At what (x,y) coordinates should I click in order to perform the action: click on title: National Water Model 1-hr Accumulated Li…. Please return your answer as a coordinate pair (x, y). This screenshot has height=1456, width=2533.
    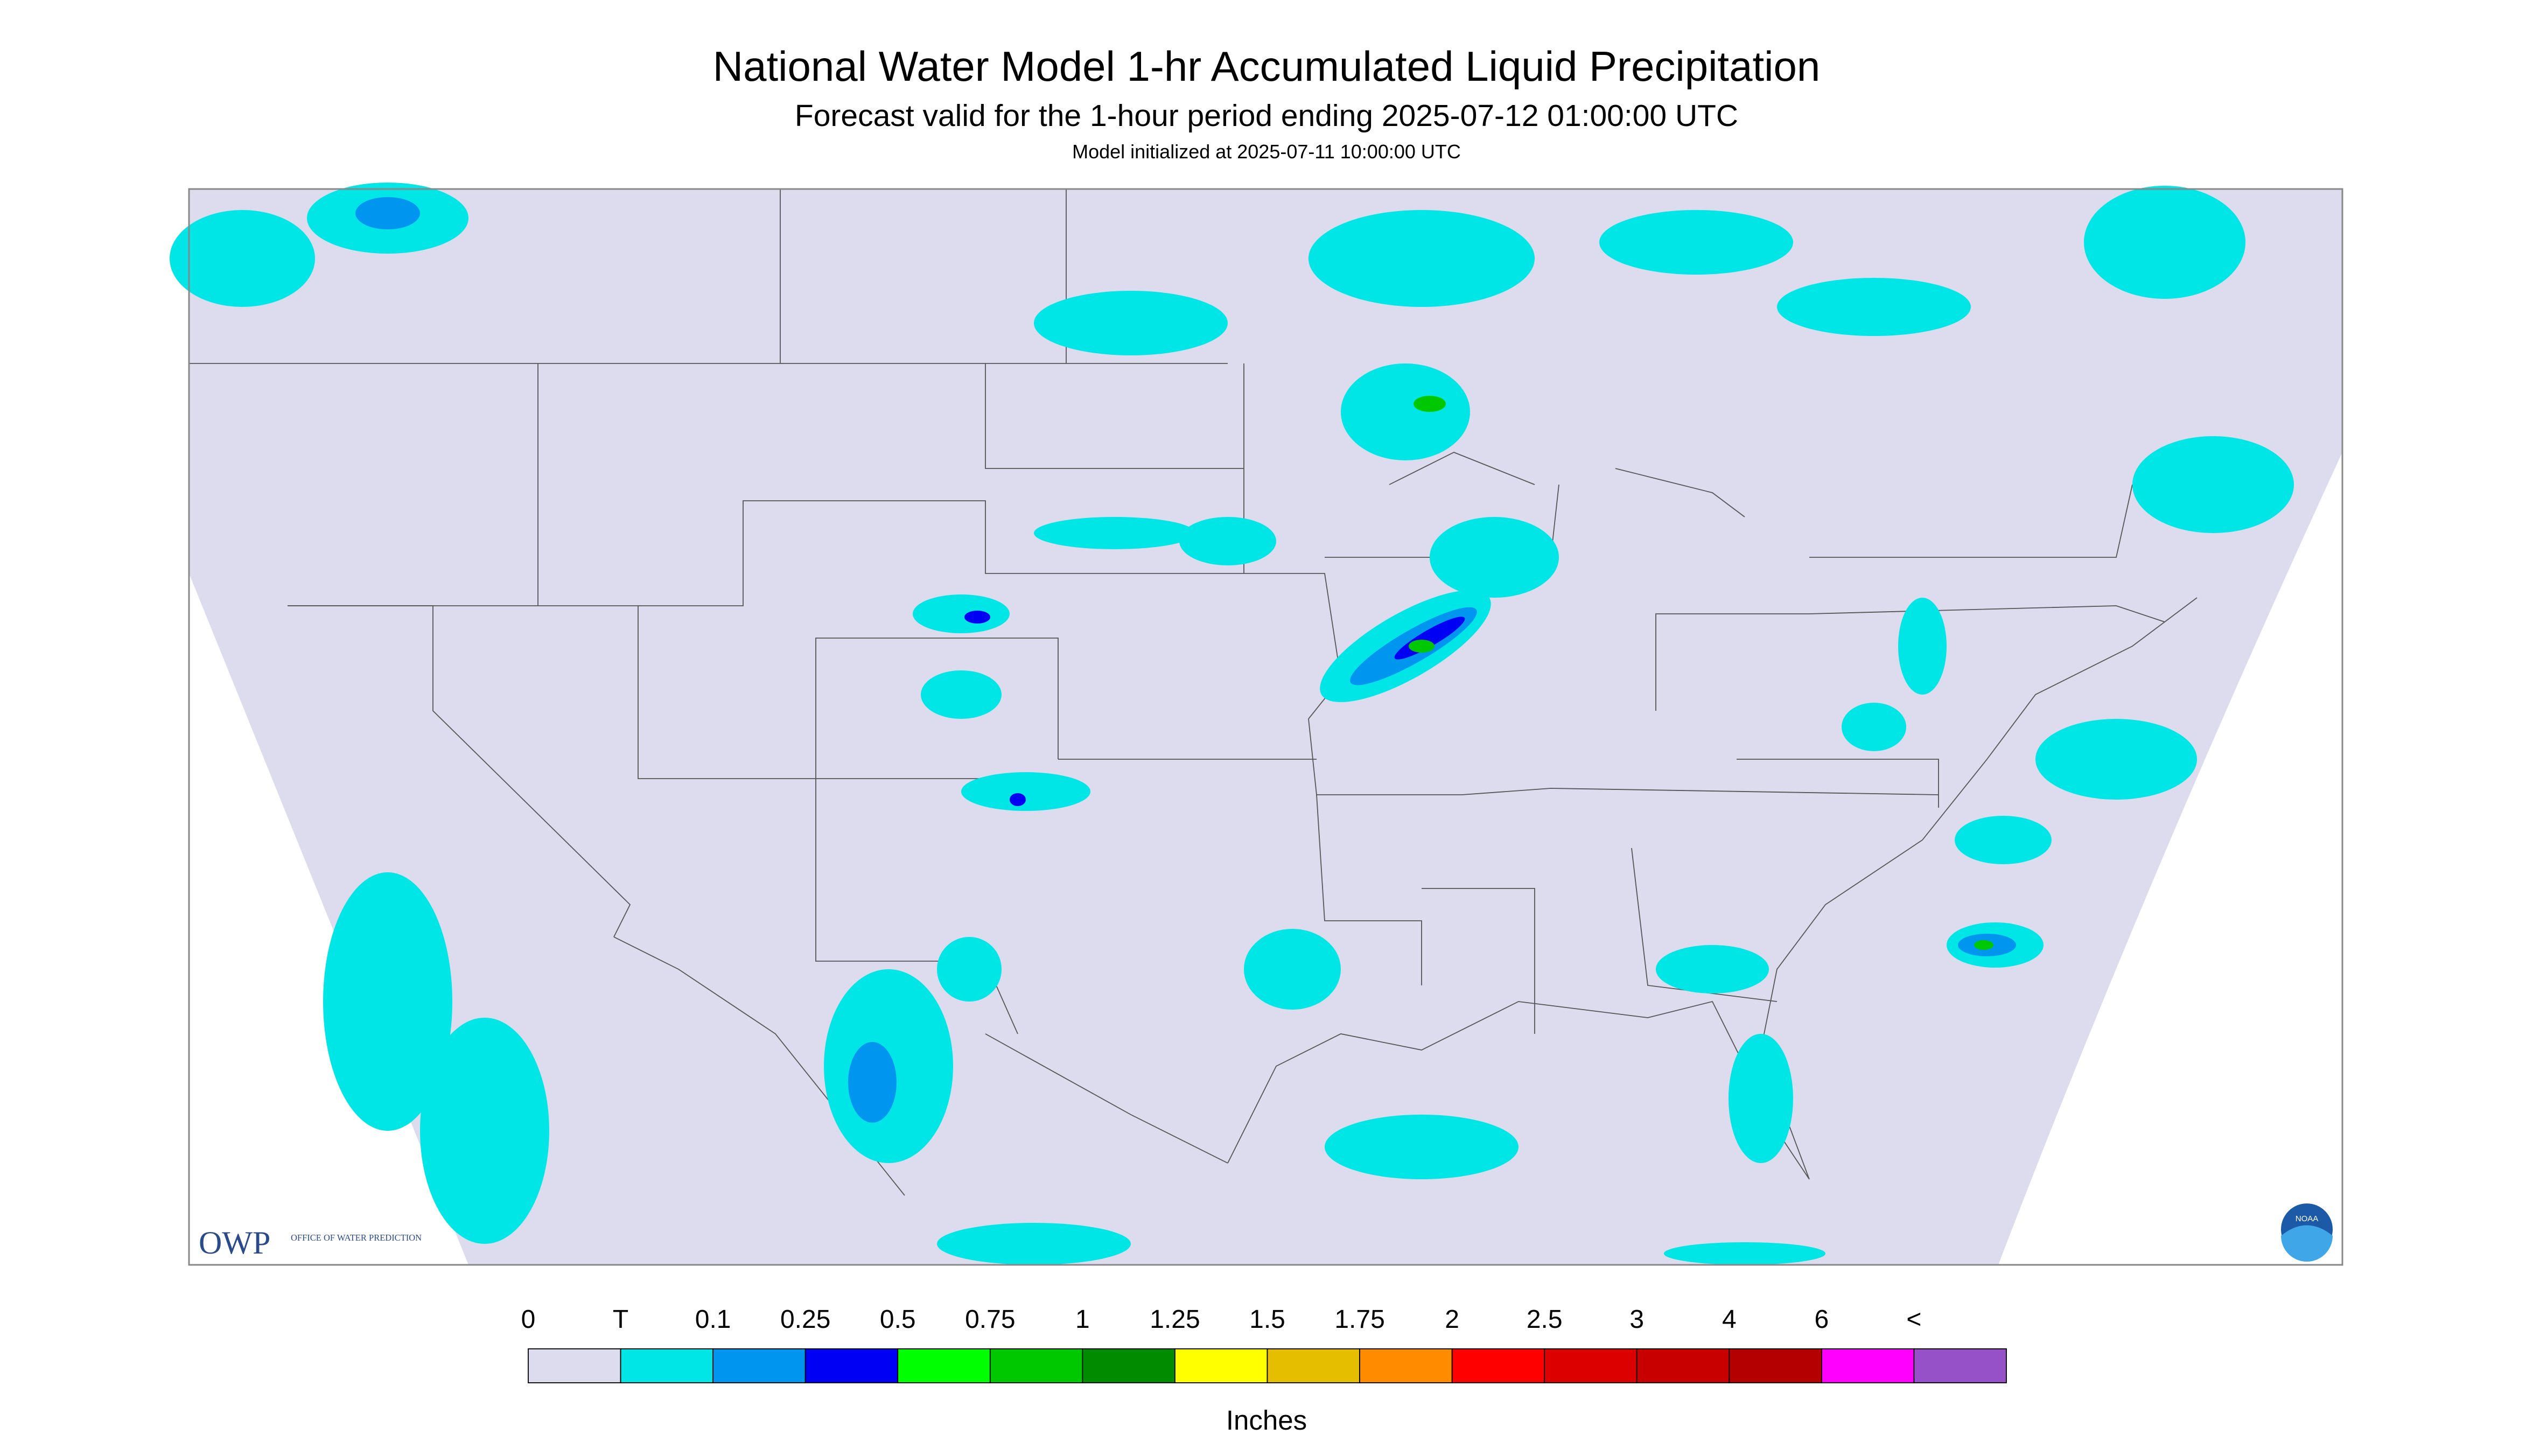
    Looking at the image, I should click on (1267, 66).